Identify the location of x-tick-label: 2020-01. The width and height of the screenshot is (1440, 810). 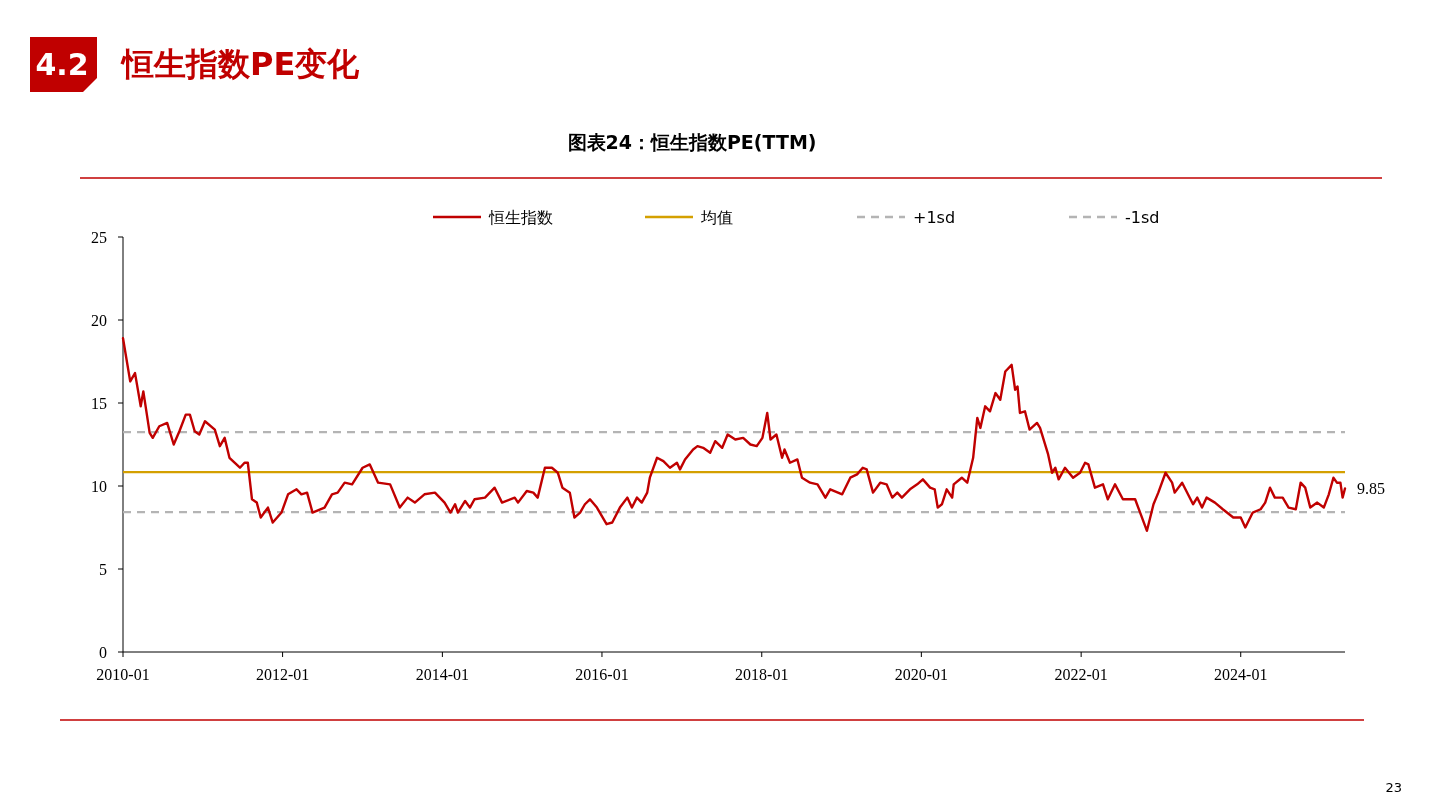
(921, 674).